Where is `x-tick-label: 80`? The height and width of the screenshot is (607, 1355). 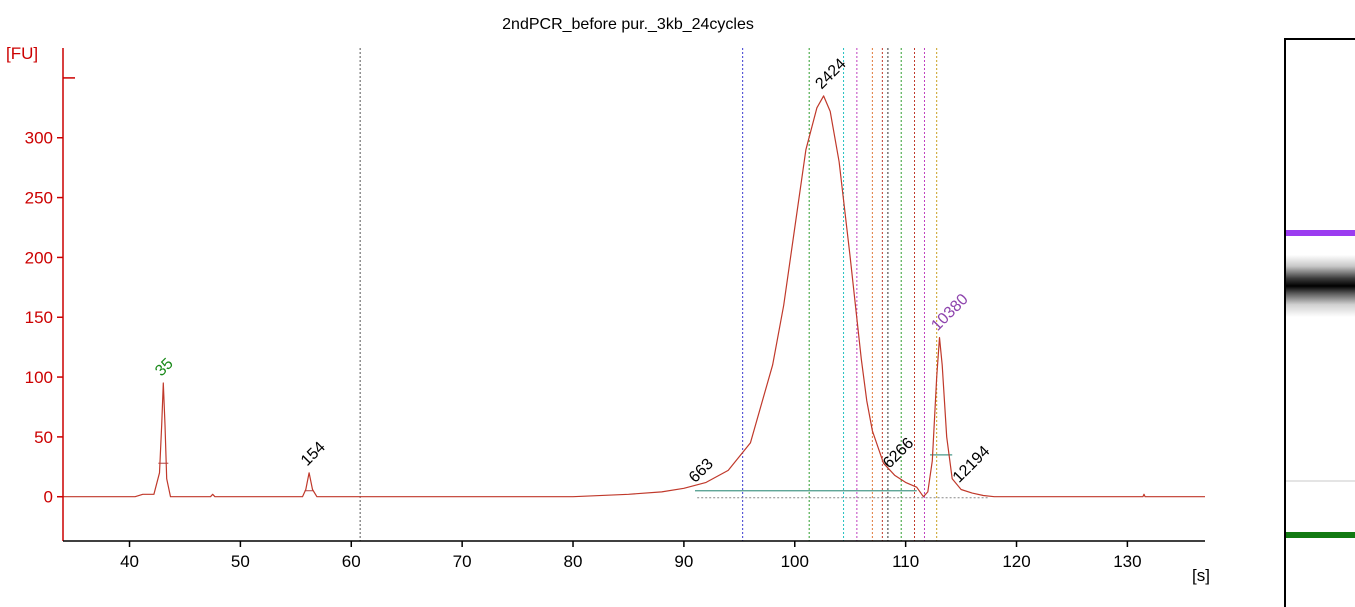 x-tick-label: 80 is located at coordinates (573, 561).